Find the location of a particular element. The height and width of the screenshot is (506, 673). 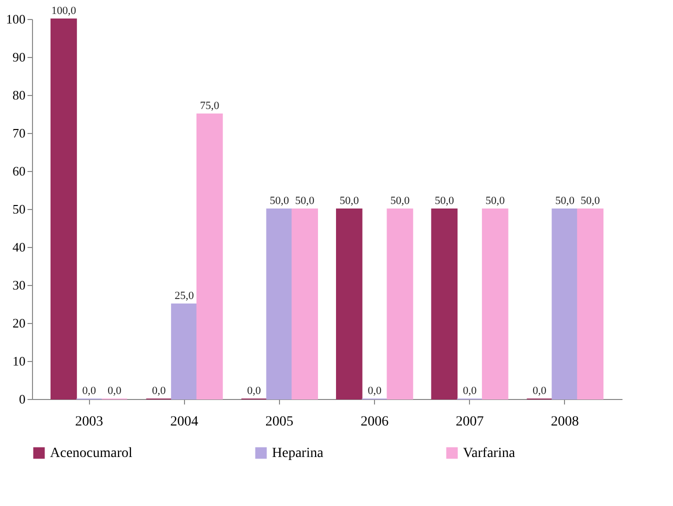

data-label: 25,0 is located at coordinates (184, 296).